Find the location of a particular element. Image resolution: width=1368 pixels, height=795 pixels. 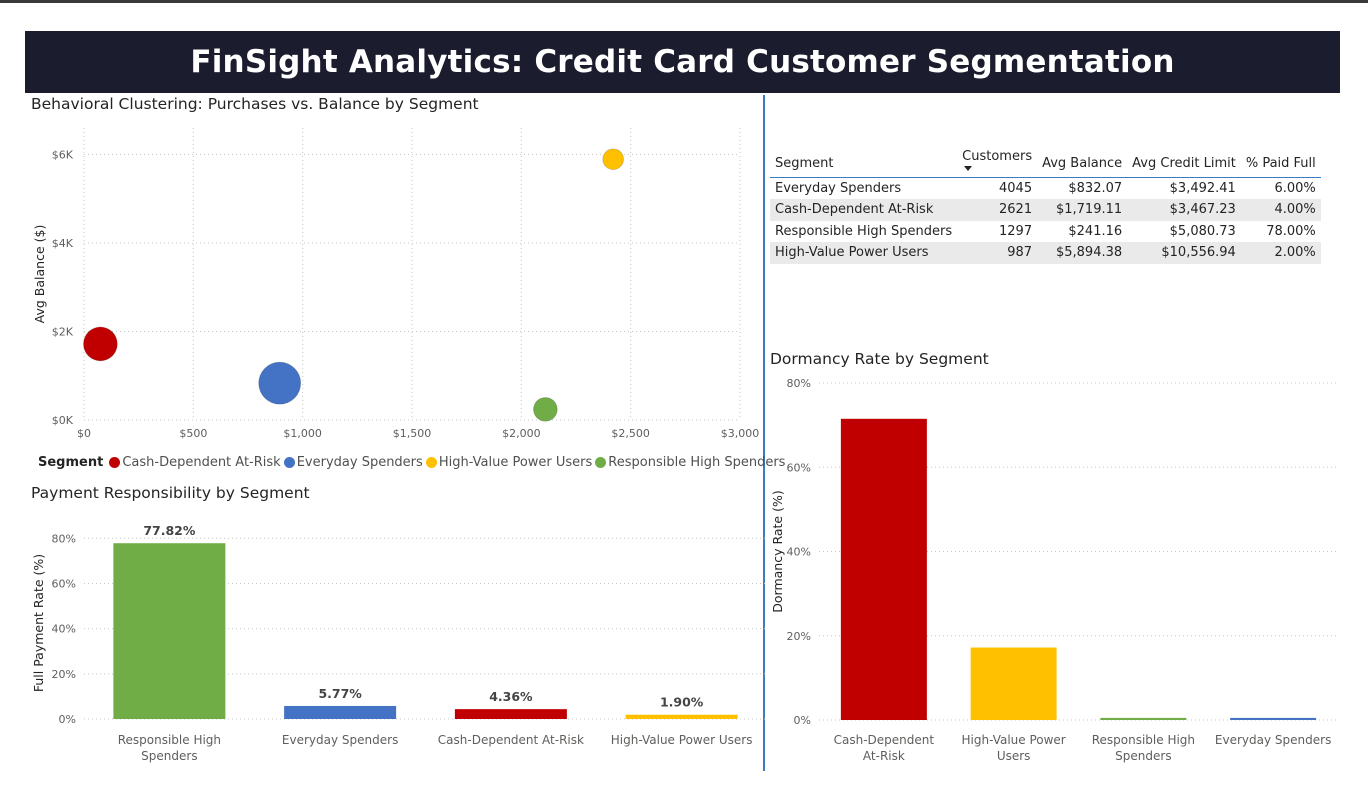

x-category-label: Everyday Spenders is located at coordinates (340, 740).